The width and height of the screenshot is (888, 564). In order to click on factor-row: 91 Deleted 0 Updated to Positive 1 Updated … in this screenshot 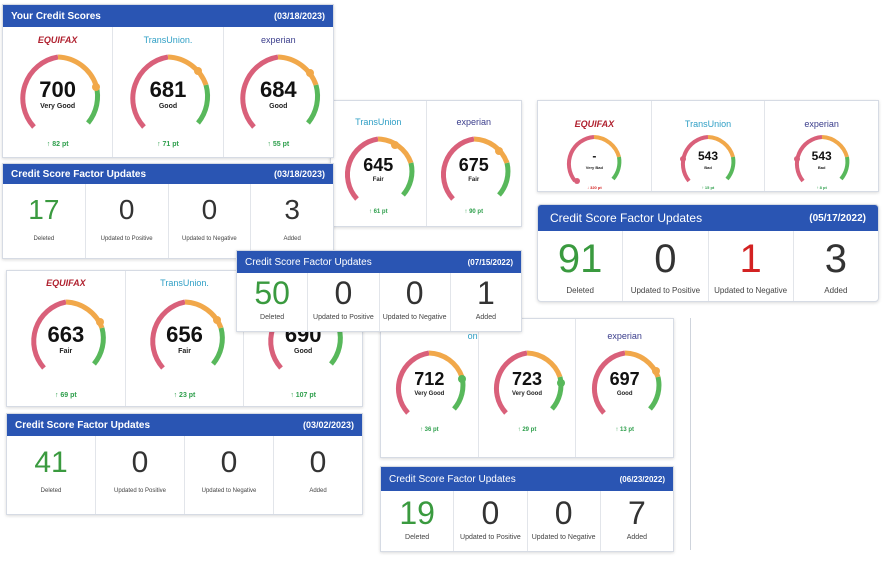, I will do `click(708, 266)`.